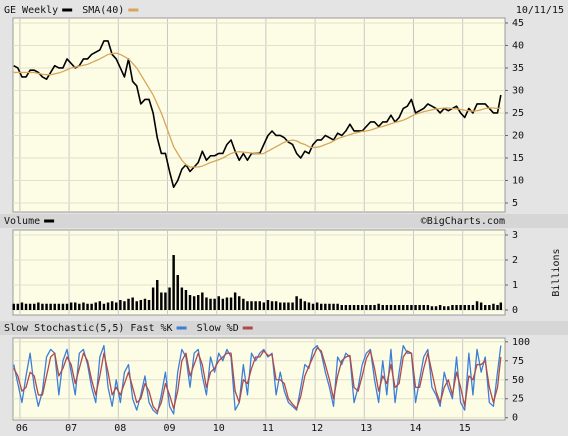  What do you see at coordinates (515, 418) in the screenshot?
I see `y-tick-label: 0` at bounding box center [515, 418].